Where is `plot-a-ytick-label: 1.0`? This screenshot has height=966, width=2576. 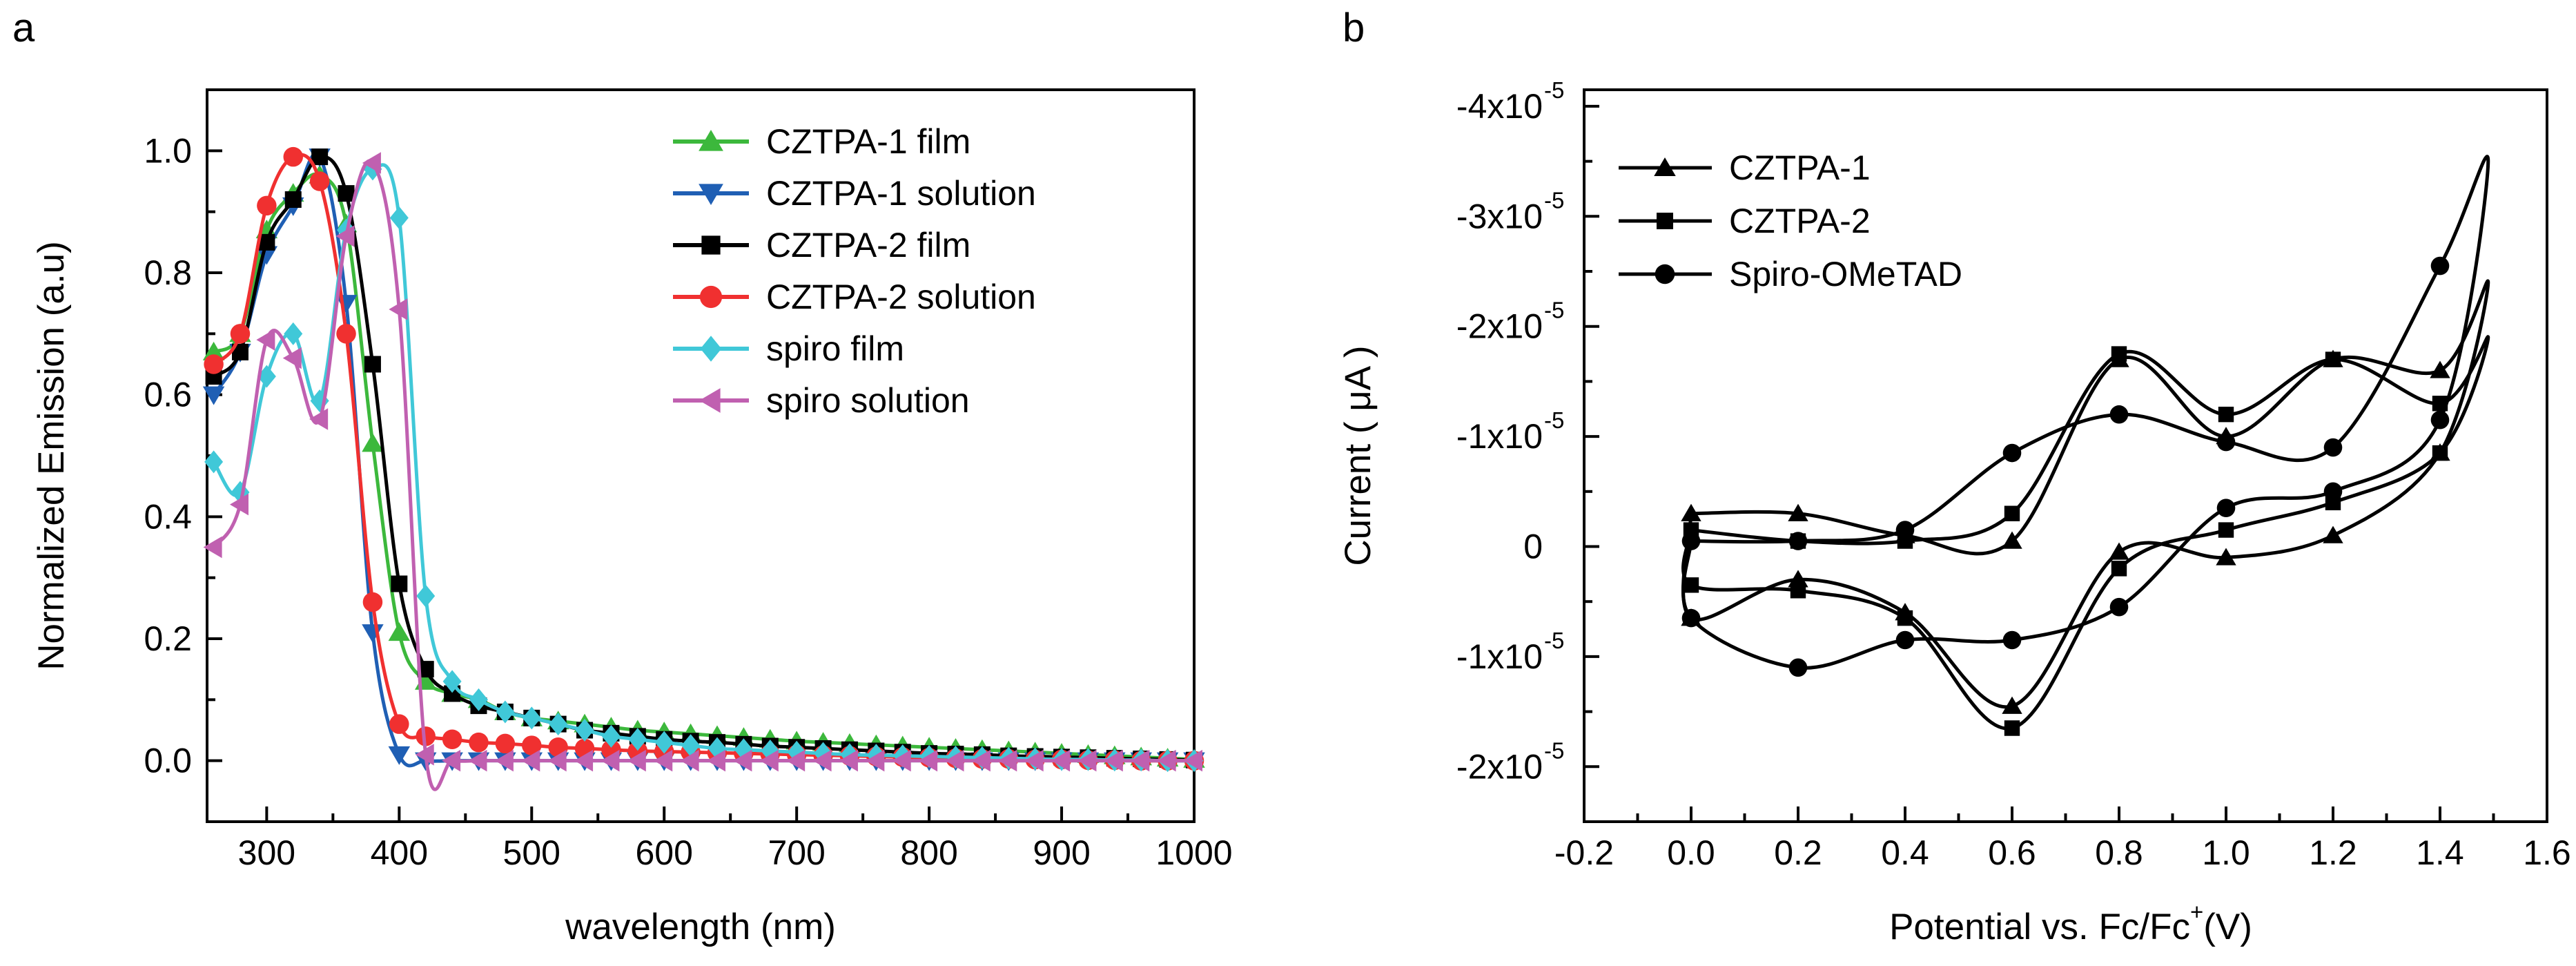
plot-a-ytick-label: 1.0 is located at coordinates (168, 150).